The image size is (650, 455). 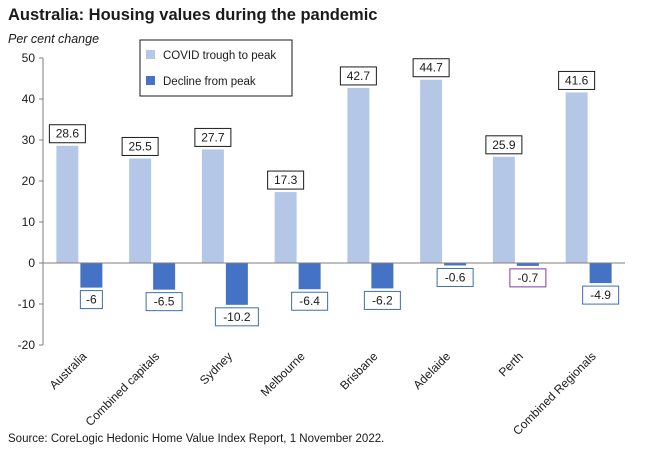 I want to click on data-label-decline-from-peak: -4.9, so click(x=600, y=295).